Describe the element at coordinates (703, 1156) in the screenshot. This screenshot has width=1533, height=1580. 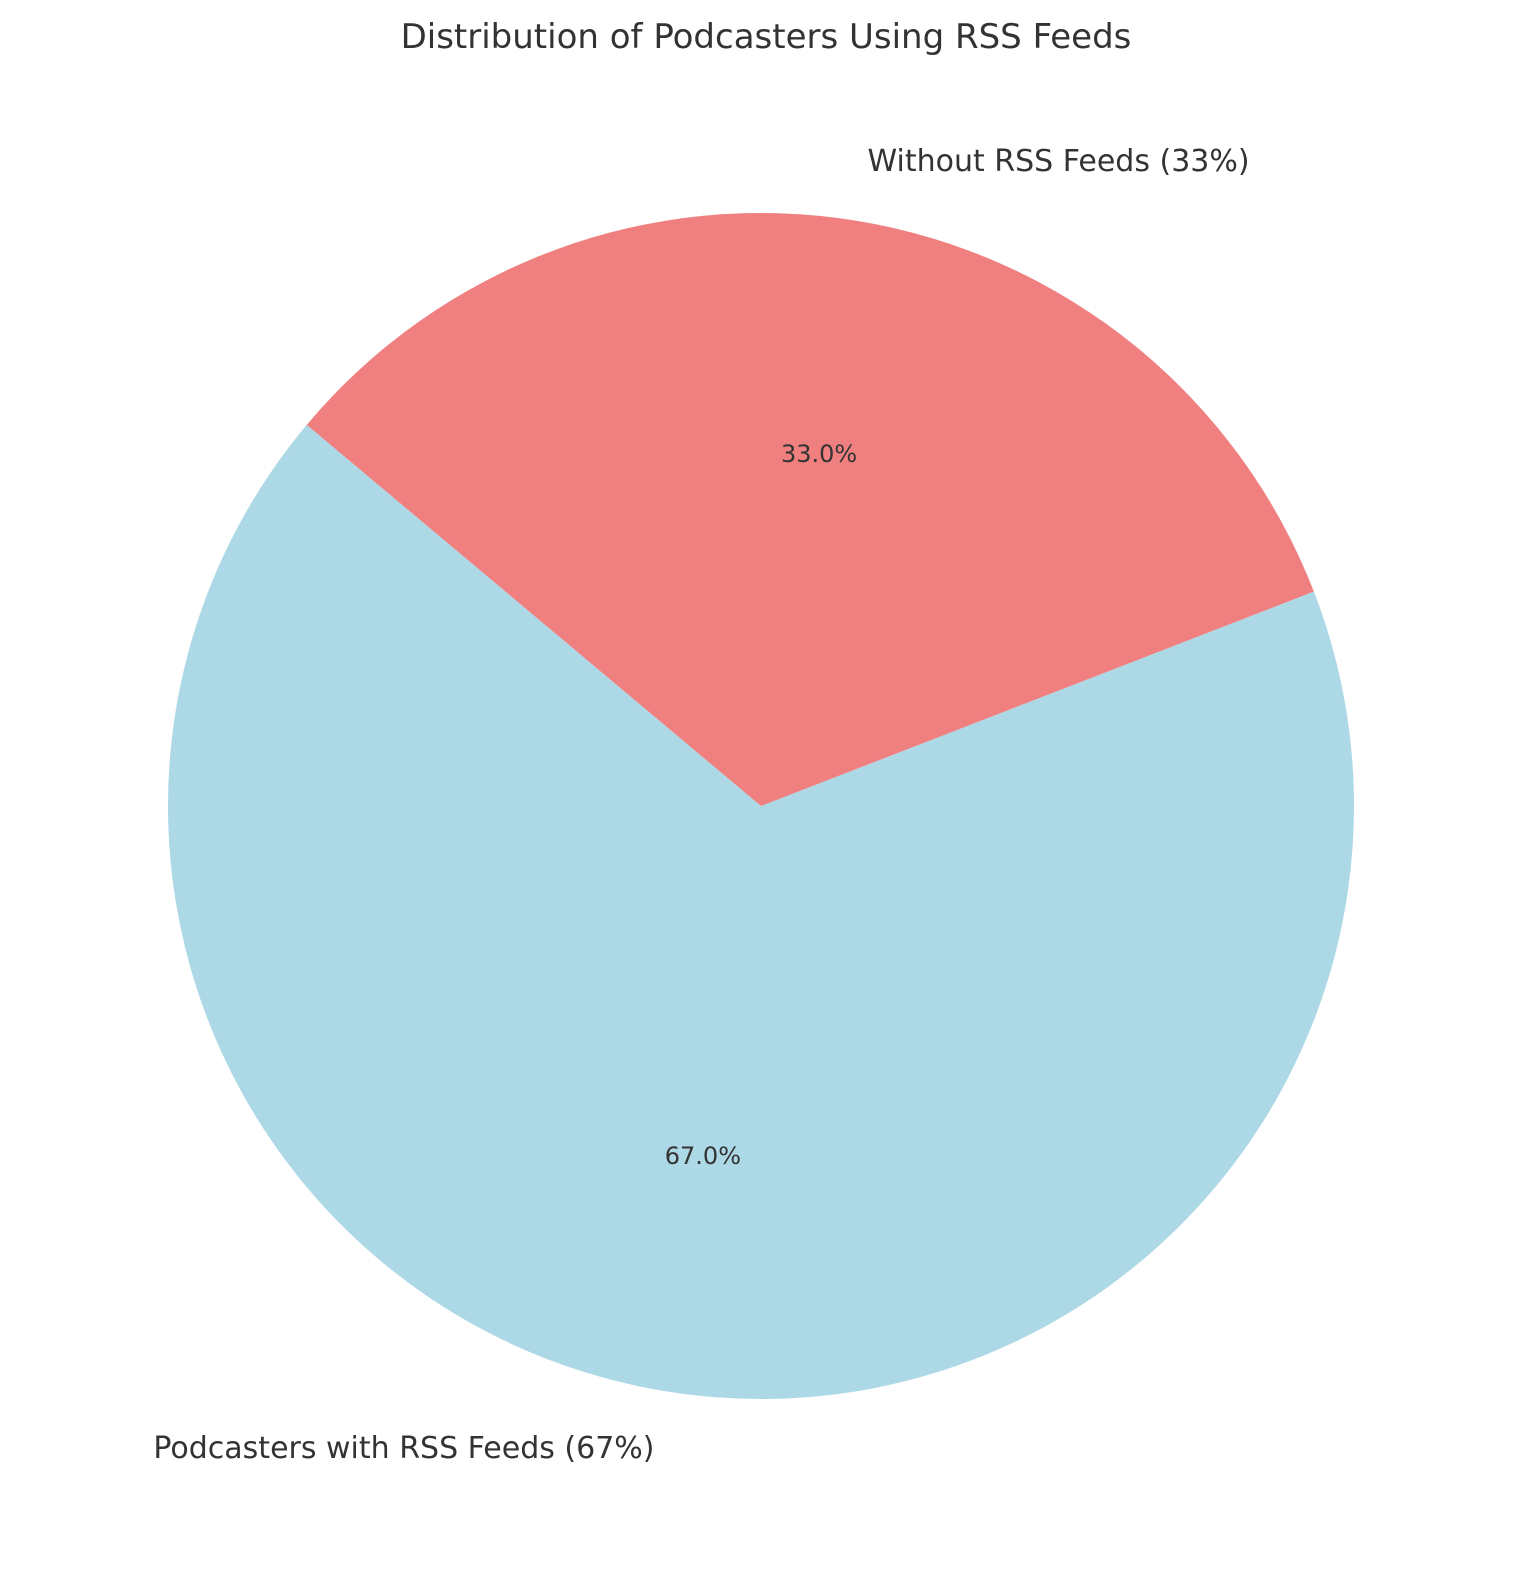
I see `pct-label-0: 67.0%` at that location.